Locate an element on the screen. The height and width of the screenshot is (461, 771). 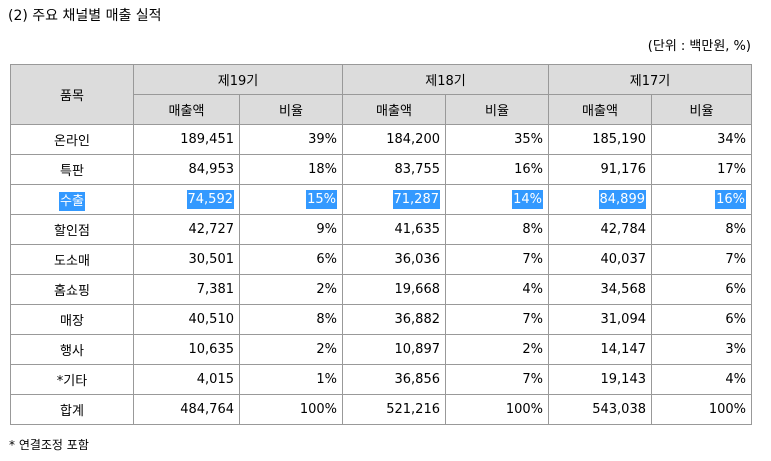
ratio-cell: 16% is located at coordinates (497, 169).